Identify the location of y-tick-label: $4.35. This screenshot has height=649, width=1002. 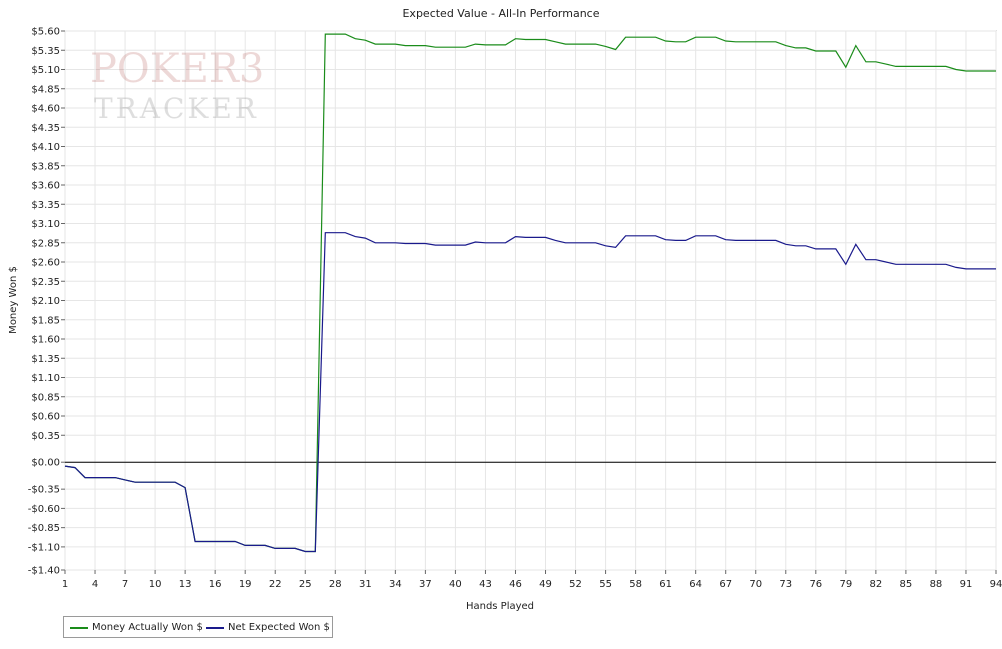
(45, 128).